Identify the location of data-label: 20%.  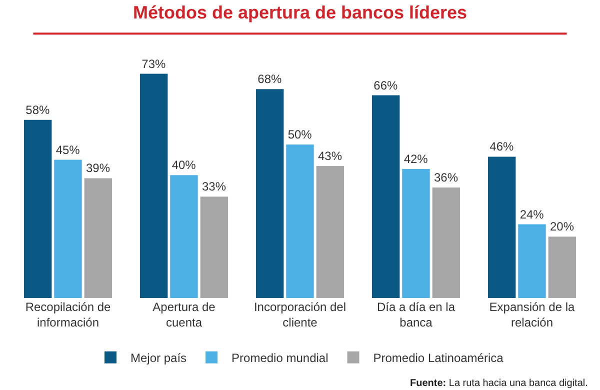
(562, 227).